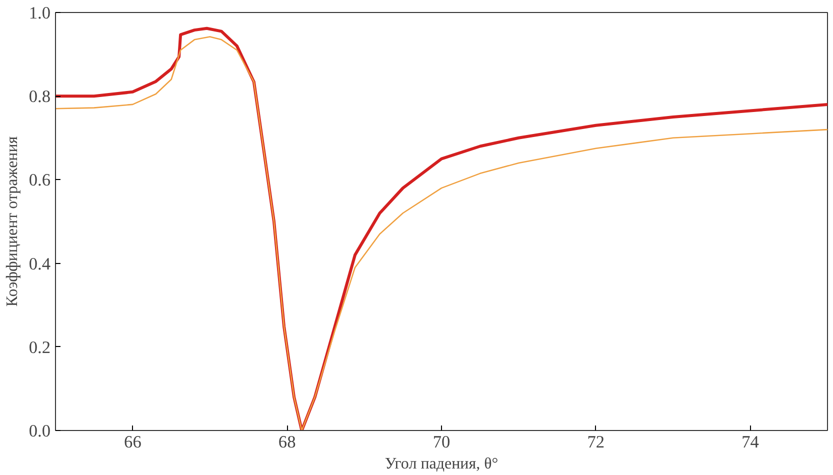 This screenshot has height=475, width=833. I want to click on x-tick-label: 74, so click(751, 442).